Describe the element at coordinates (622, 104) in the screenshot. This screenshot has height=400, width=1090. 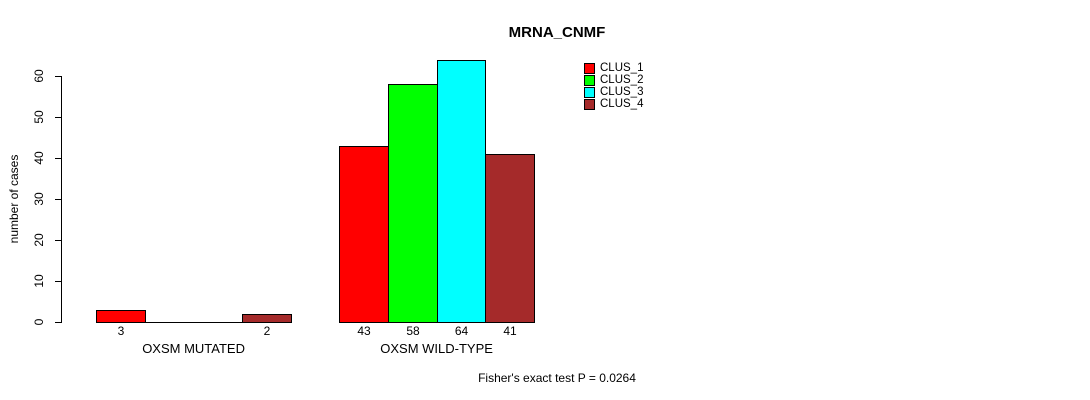
I see `legend-label: CLUS_4` at that location.